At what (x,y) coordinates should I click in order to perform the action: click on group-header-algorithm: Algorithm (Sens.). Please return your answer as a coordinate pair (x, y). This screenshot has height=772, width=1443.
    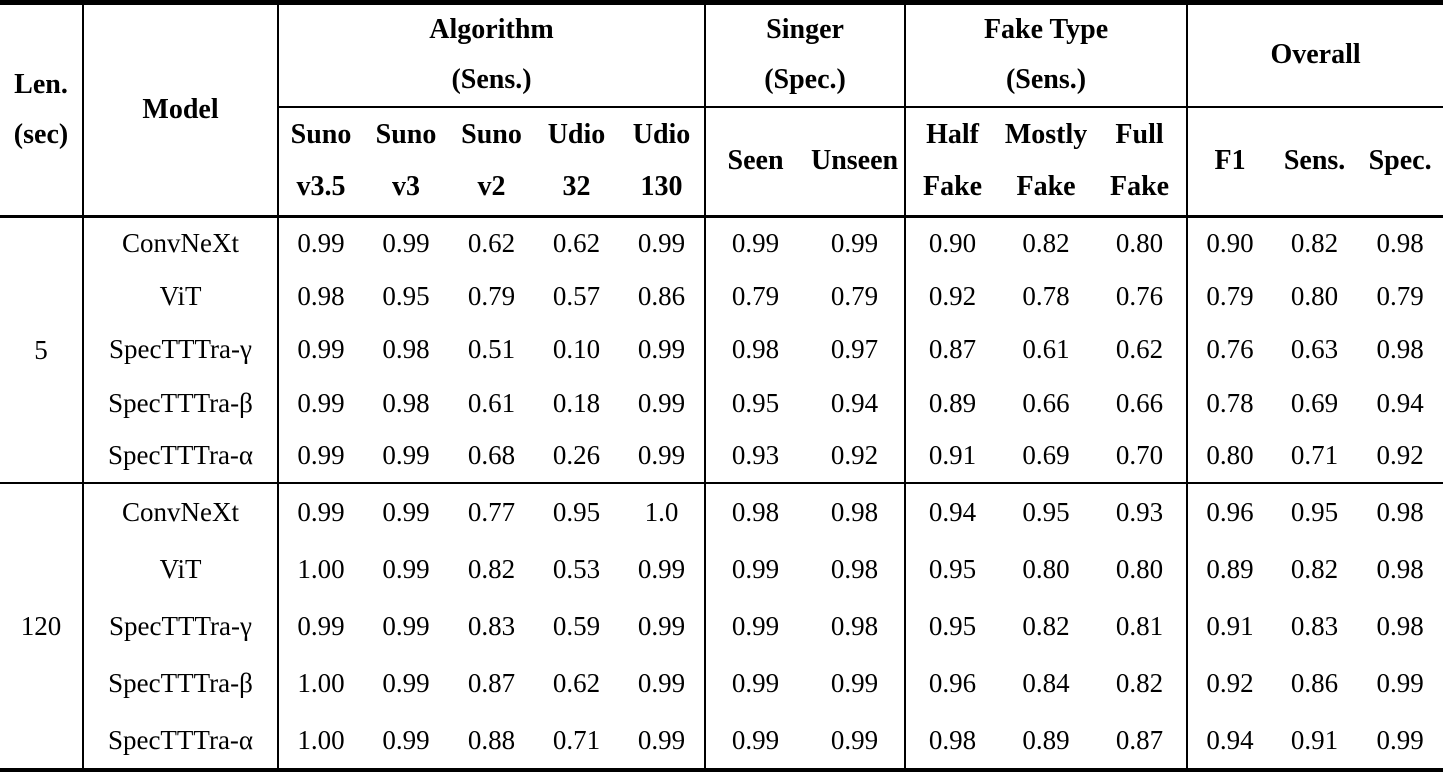
    Looking at the image, I should click on (492, 55).